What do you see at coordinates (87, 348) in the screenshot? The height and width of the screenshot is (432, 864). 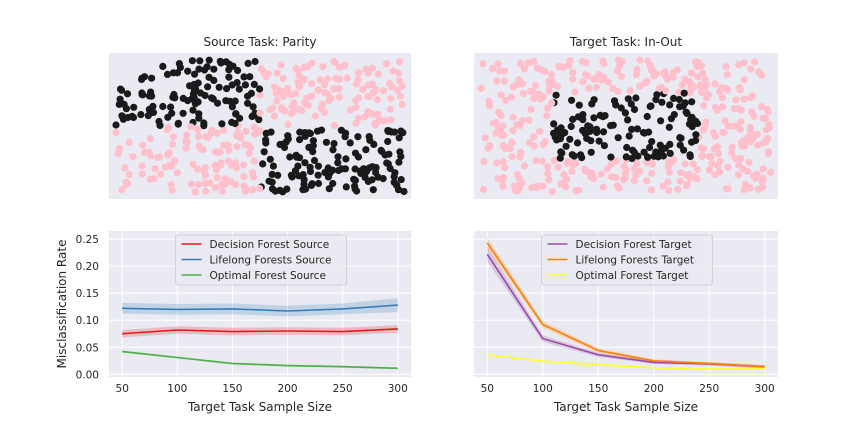 I see `source-y-tick-label: 0.05` at bounding box center [87, 348].